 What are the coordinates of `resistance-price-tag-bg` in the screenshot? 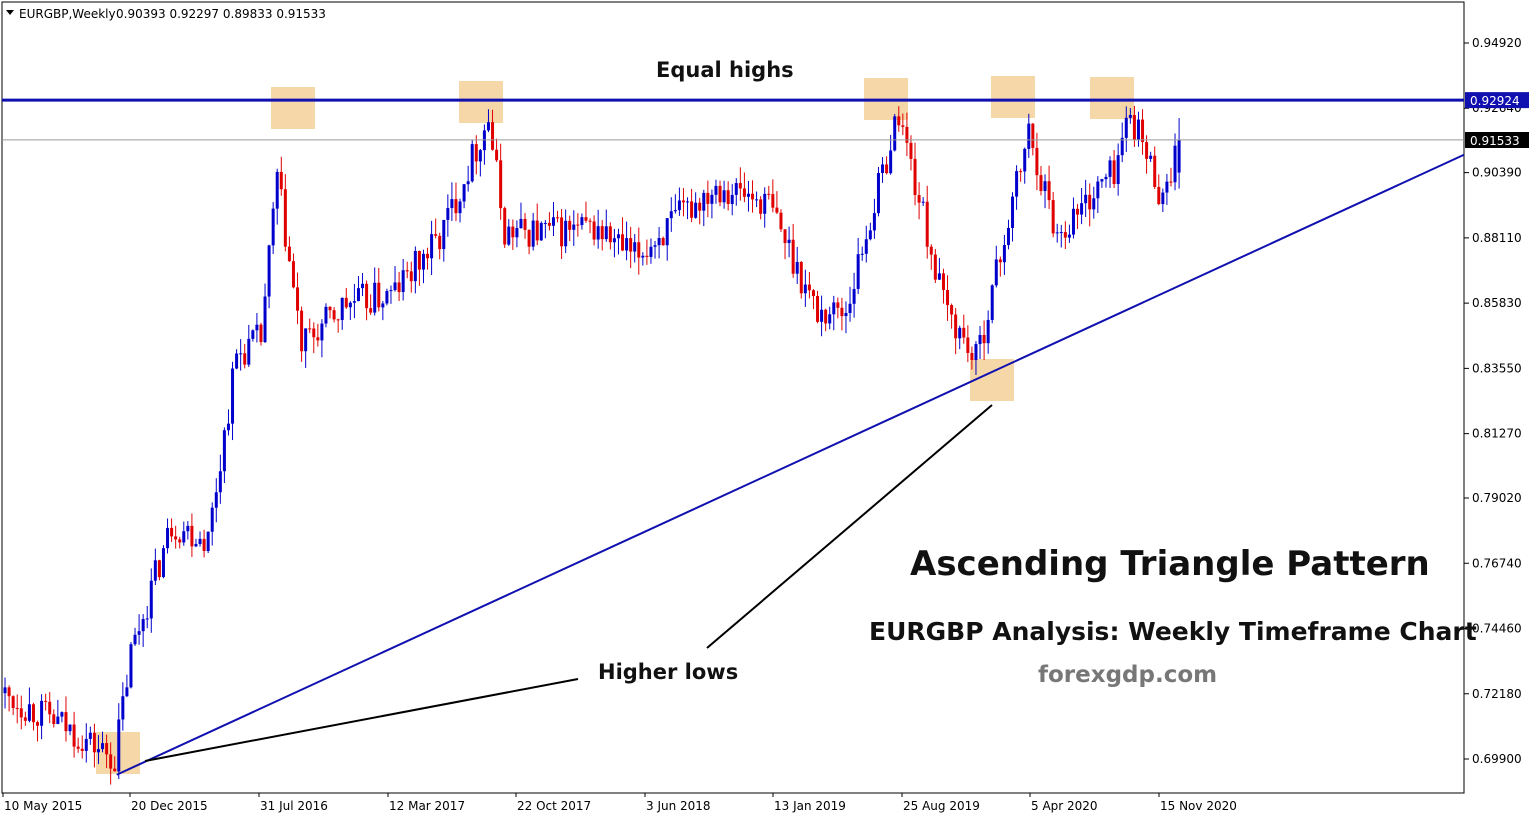 It's located at (1497, 100).